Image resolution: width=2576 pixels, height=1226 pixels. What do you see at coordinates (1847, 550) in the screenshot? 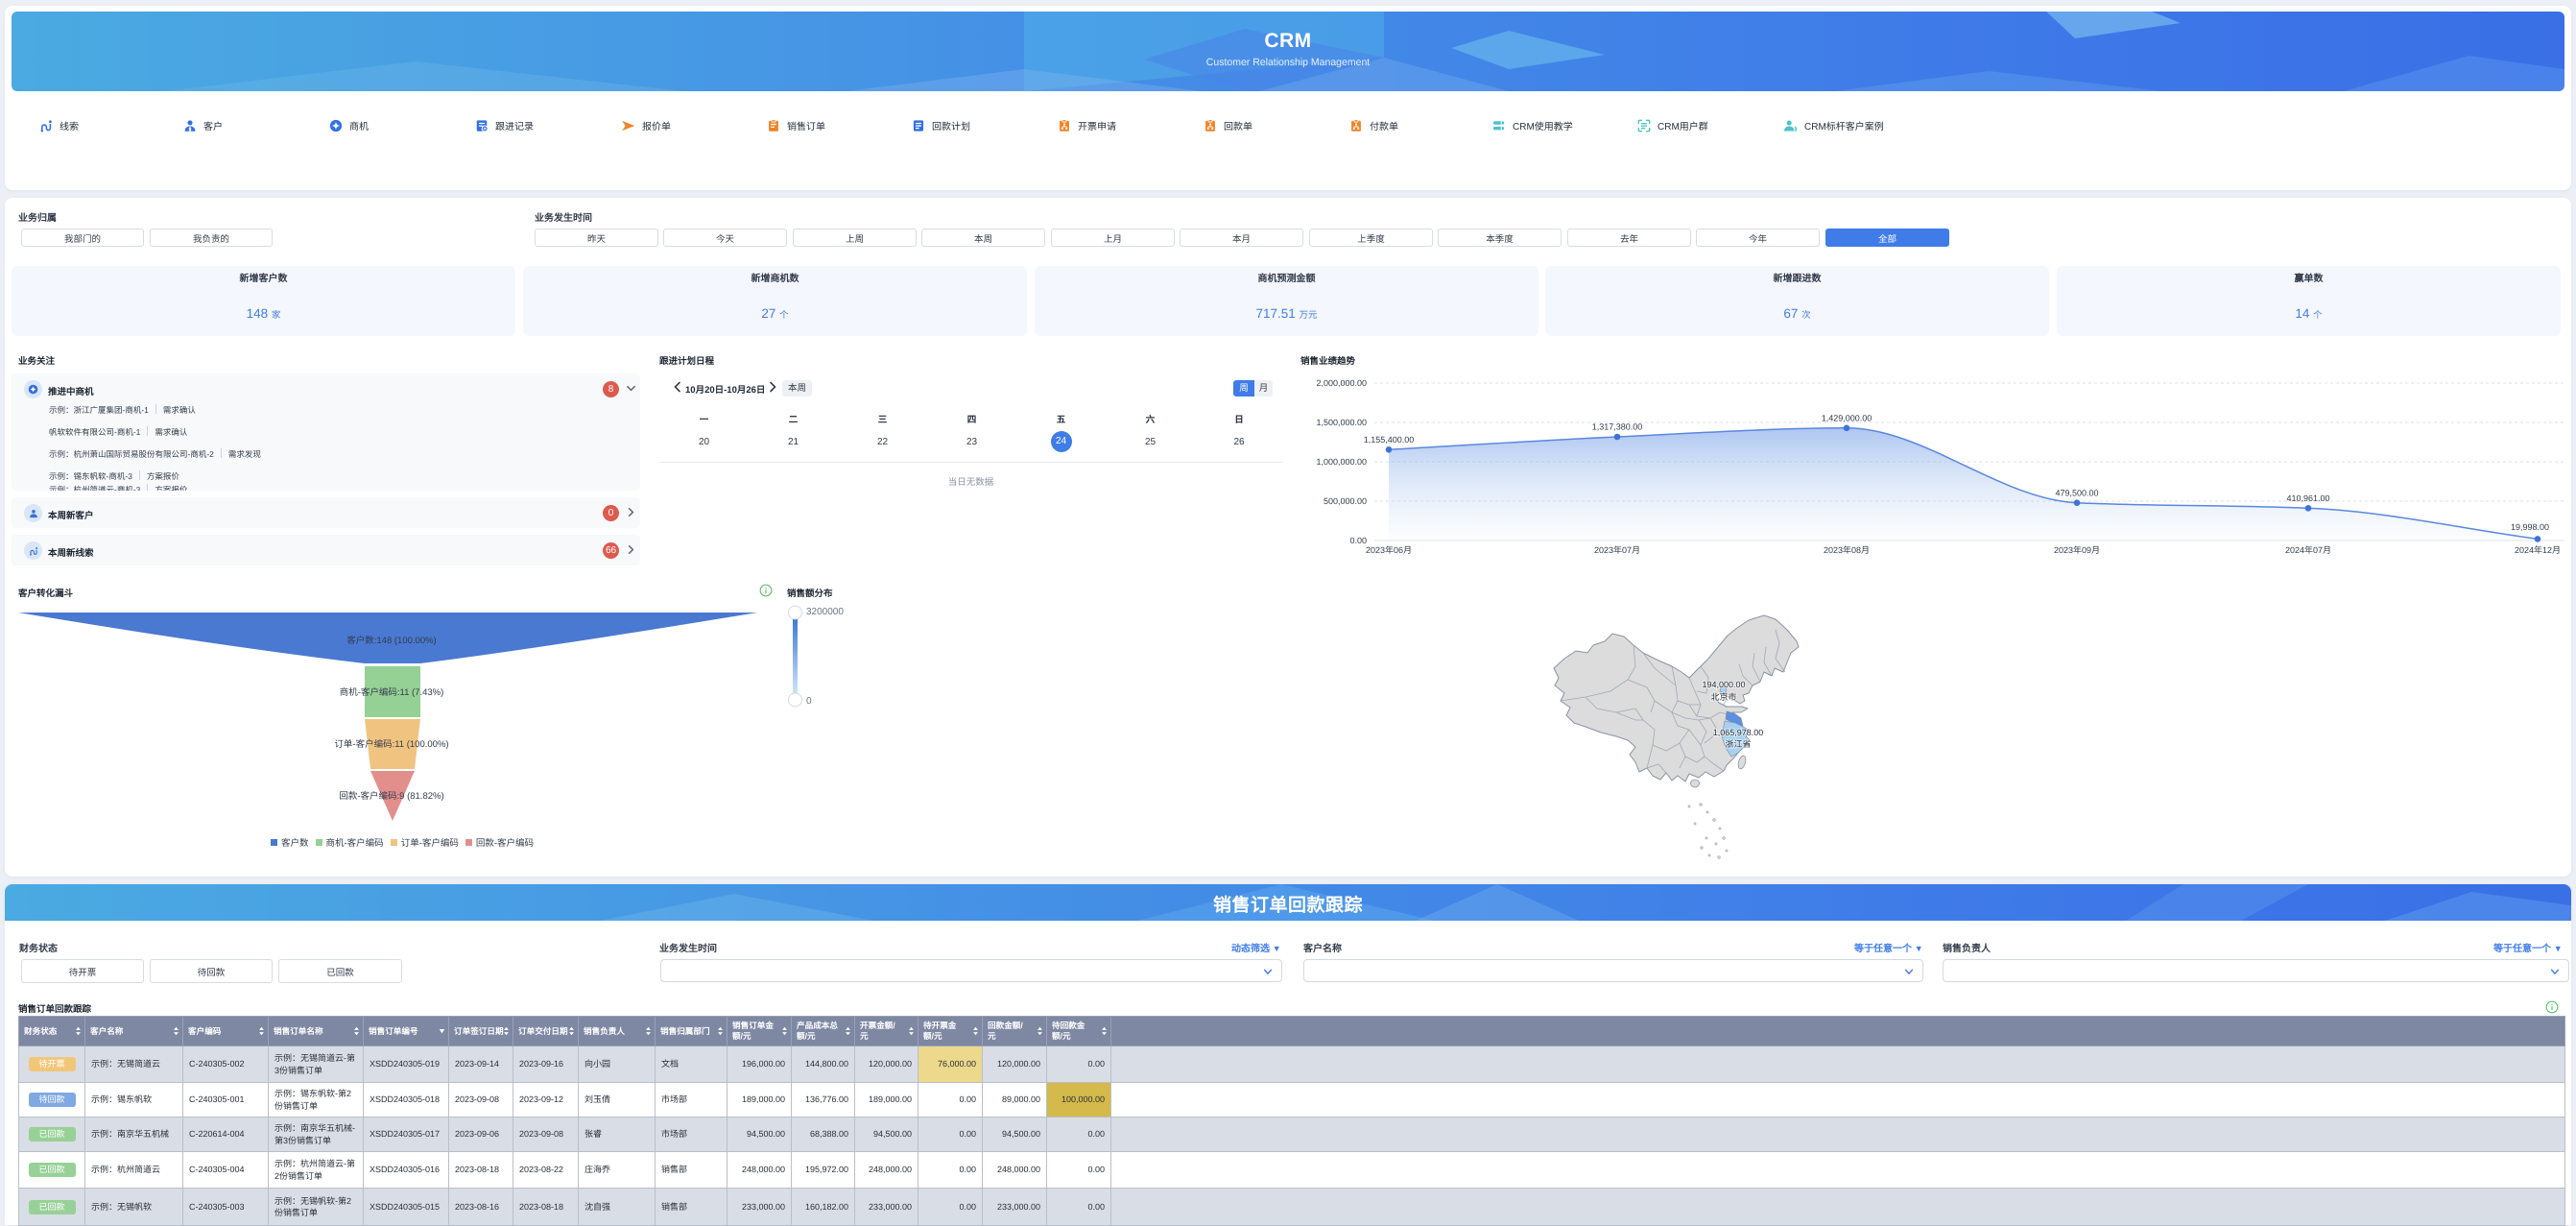
I see `svg-text: 2023年08月` at bounding box center [1847, 550].